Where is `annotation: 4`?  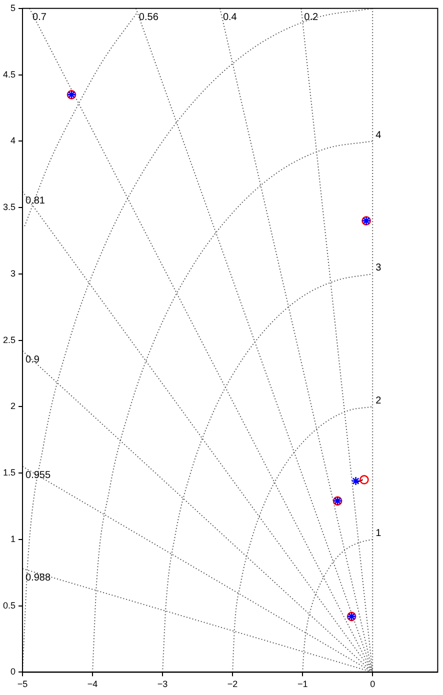
annotation: 4 is located at coordinates (379, 135).